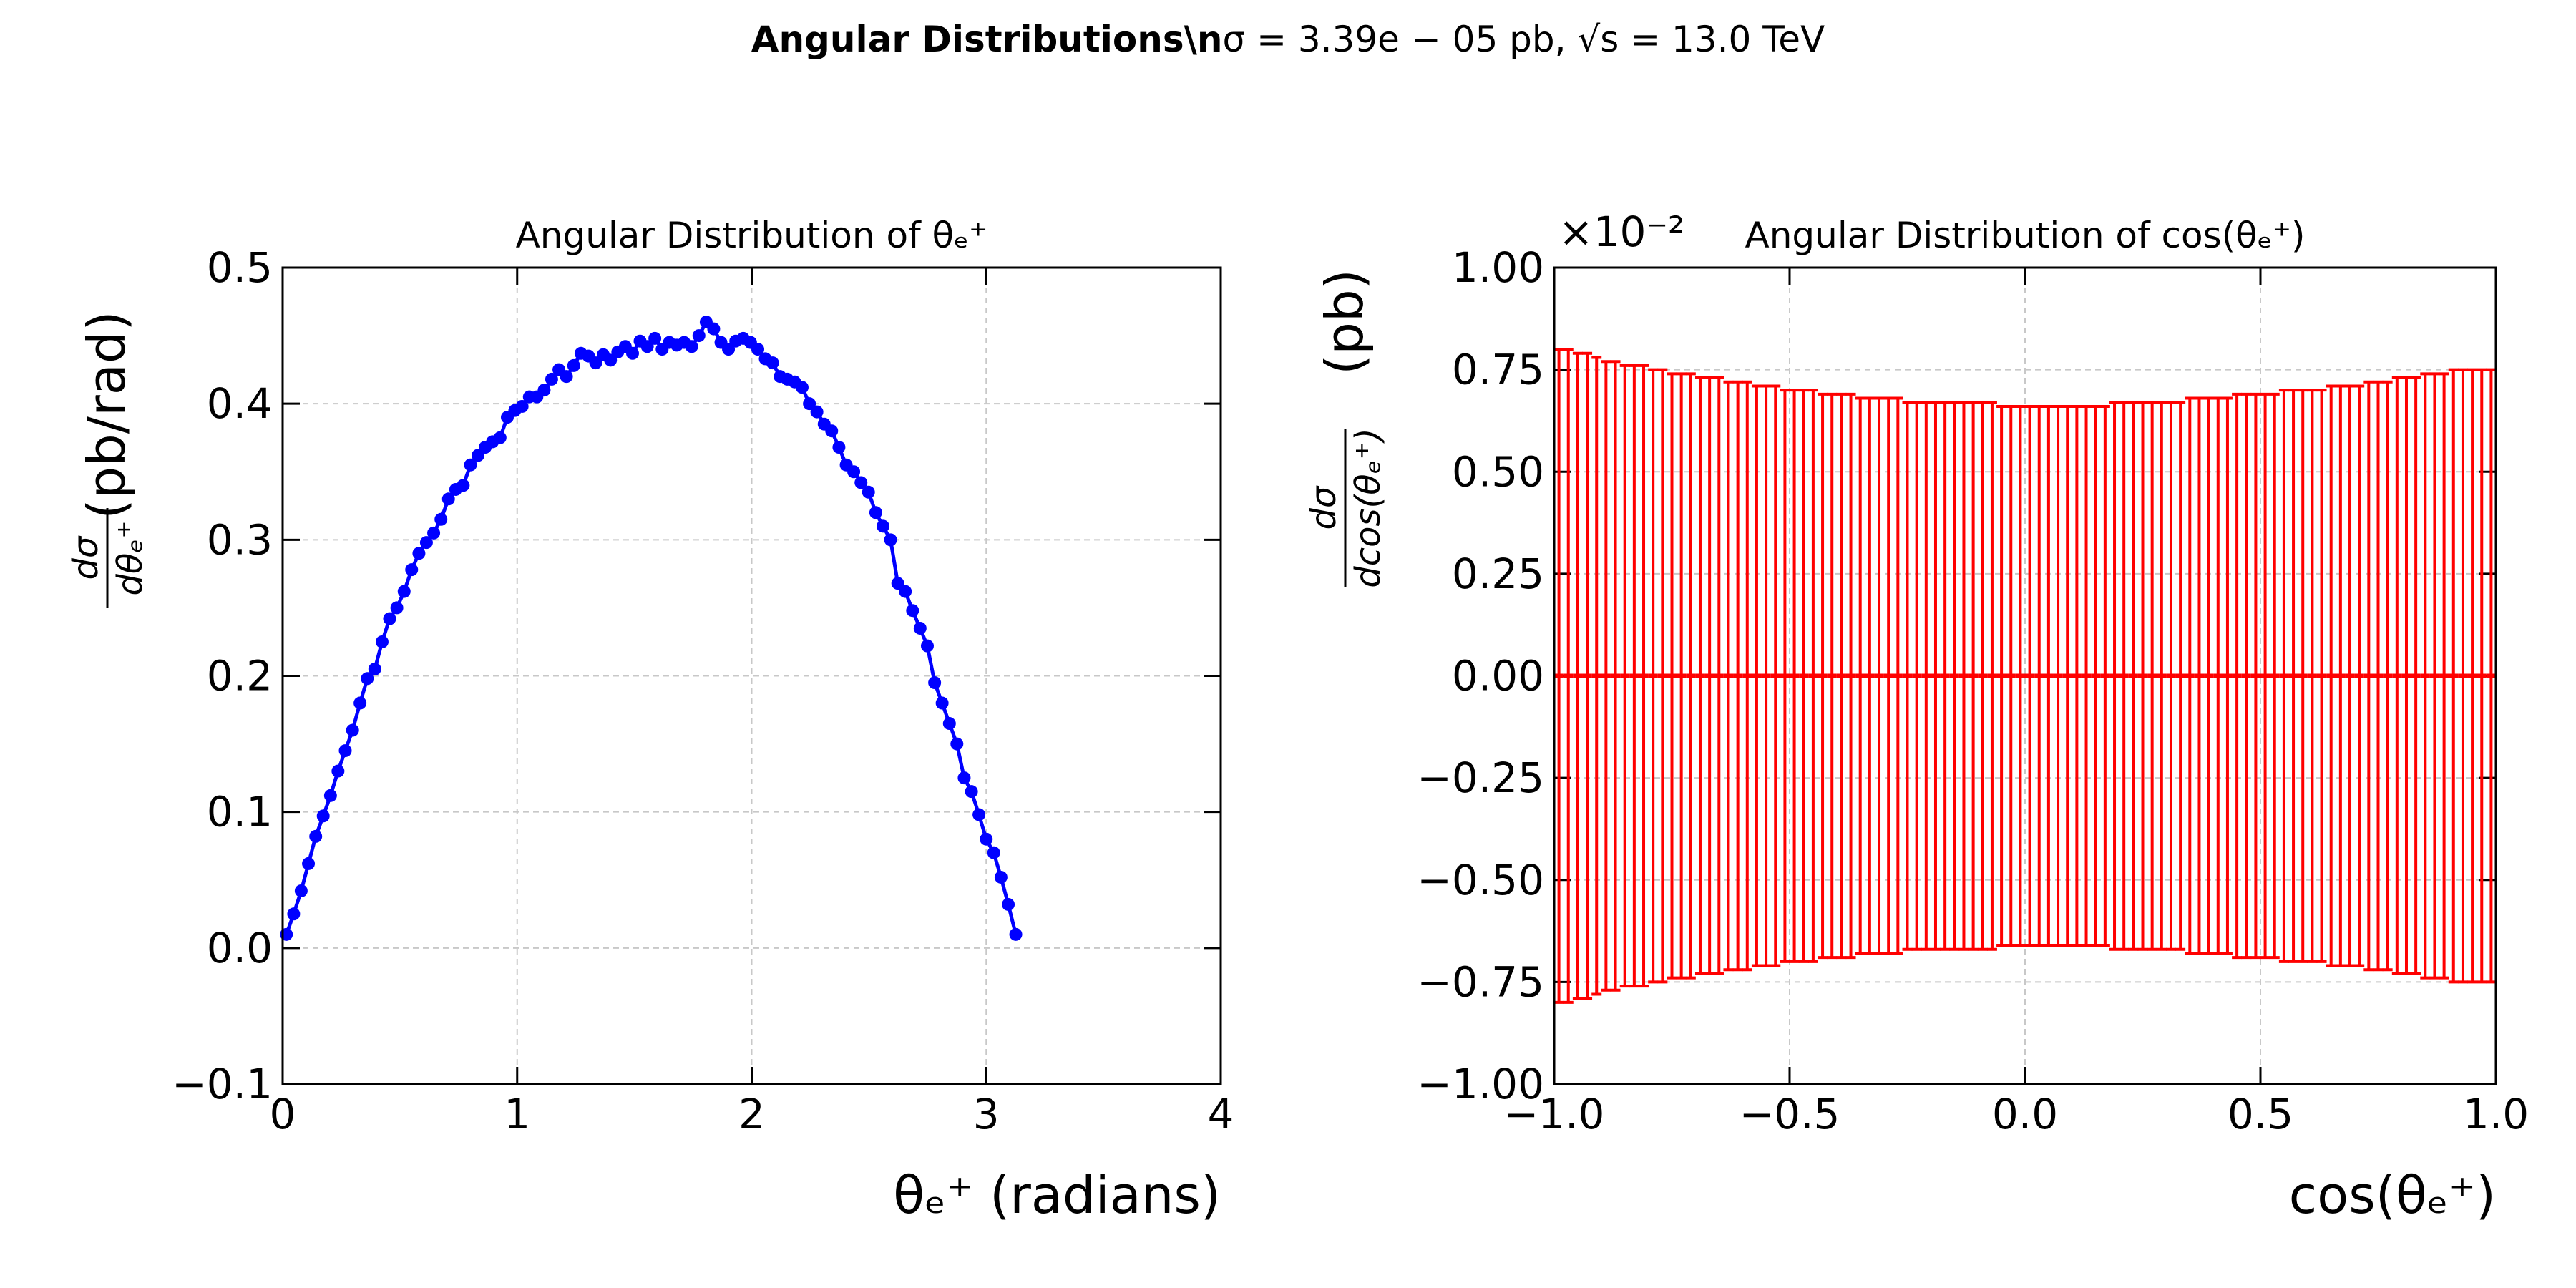 This screenshot has height=1288, width=2576. I want to click on y-tick-label: 0.5, so click(240, 267).